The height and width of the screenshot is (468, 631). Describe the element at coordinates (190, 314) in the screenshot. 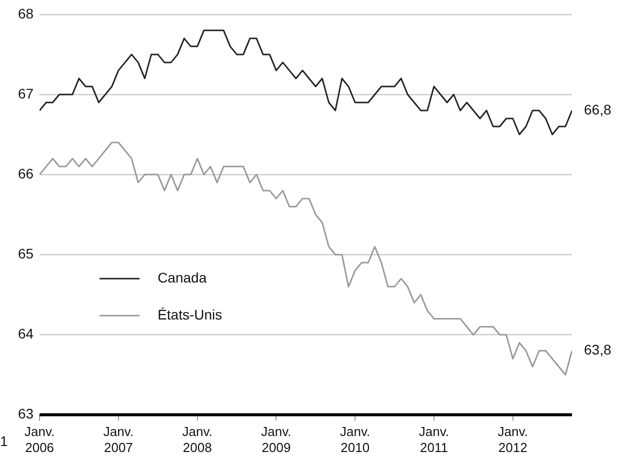

I see `legend-label: États-Unis` at that location.